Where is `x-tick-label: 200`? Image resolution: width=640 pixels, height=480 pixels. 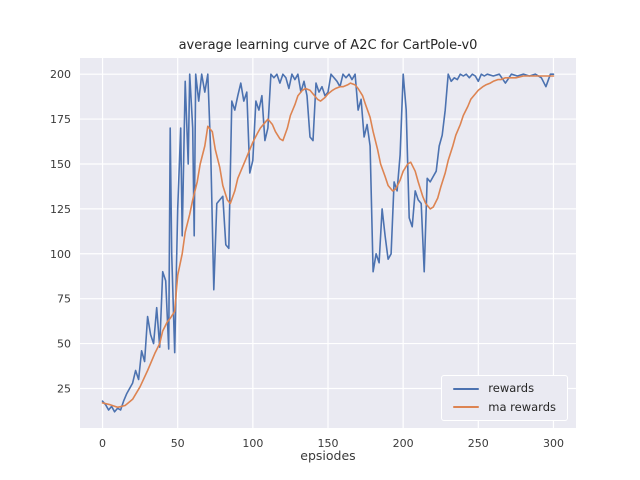
x-tick-label: 200 is located at coordinates (403, 443).